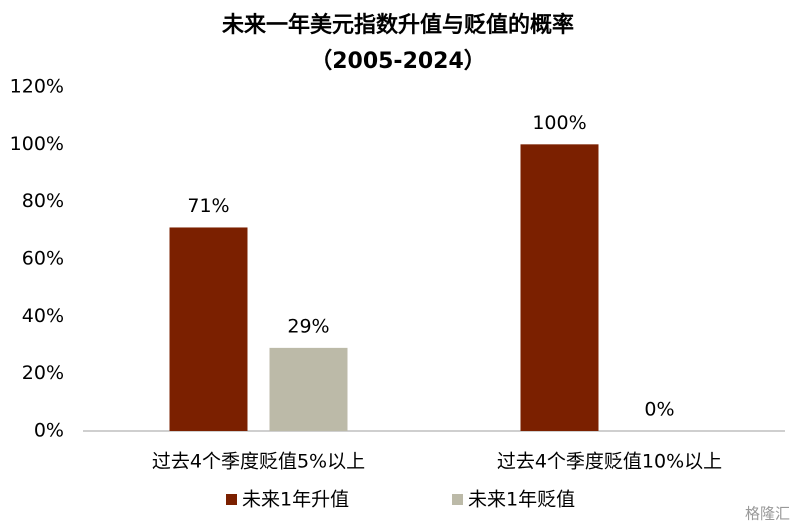 This screenshot has height=529, width=797. Describe the element at coordinates (37, 87) in the screenshot. I see `y-tick-label: 120%` at that location.